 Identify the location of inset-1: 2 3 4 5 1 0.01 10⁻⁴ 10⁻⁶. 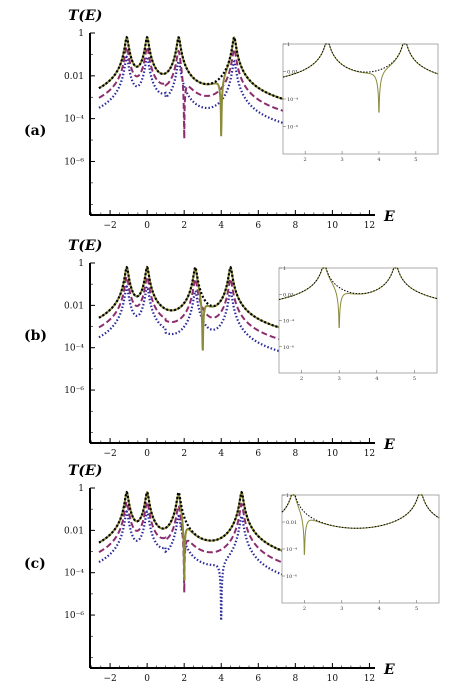
(358, 324).